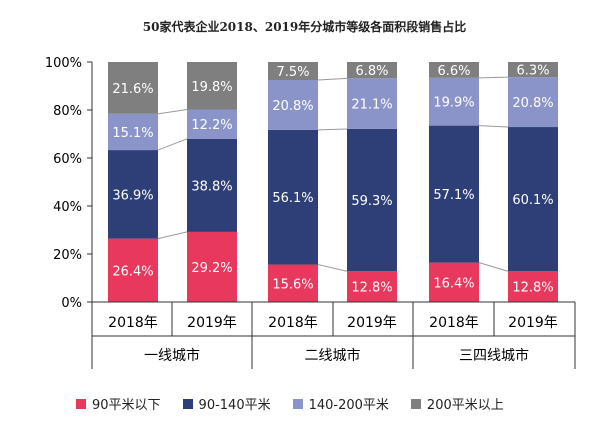  I want to click on y-tick-label-4: 80%, so click(67, 111).